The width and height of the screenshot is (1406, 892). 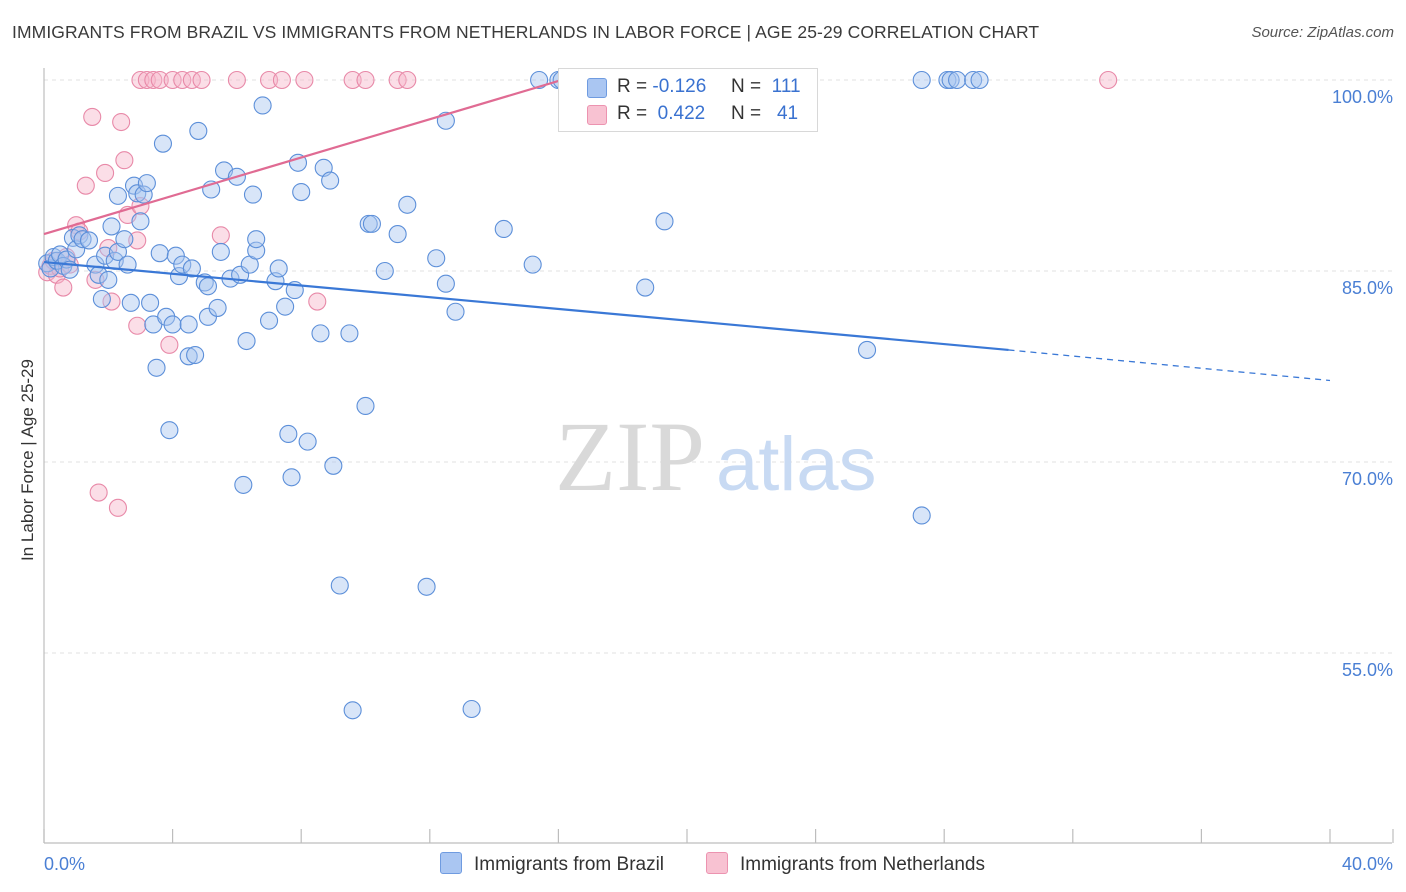 What do you see at coordinates (64, 864) in the screenshot?
I see `x-tick-label: 0.0%` at bounding box center [64, 864].